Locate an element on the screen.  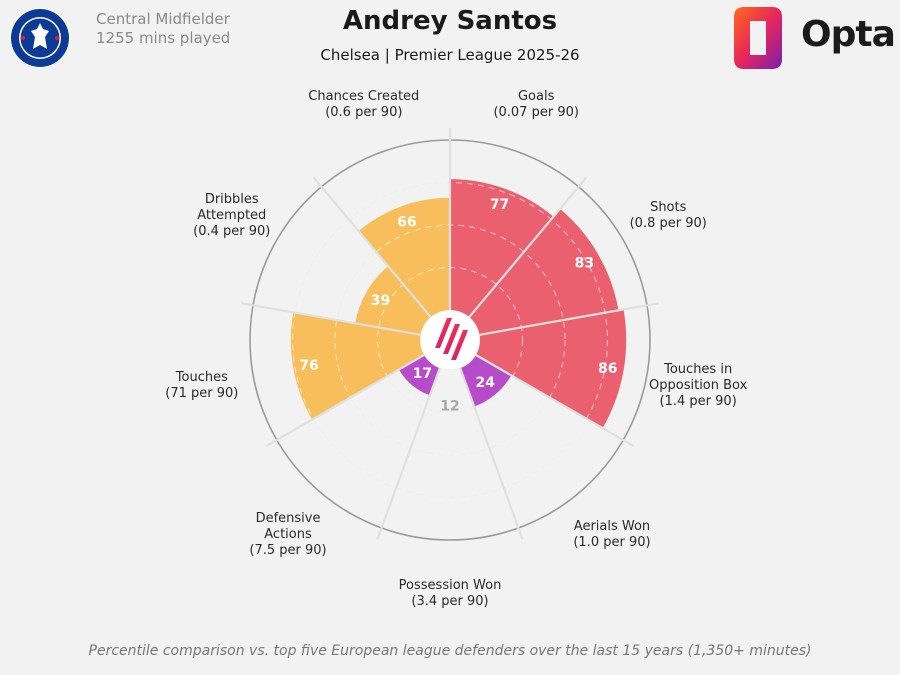
minutes-played: 1255 mins played is located at coordinates (163, 38).